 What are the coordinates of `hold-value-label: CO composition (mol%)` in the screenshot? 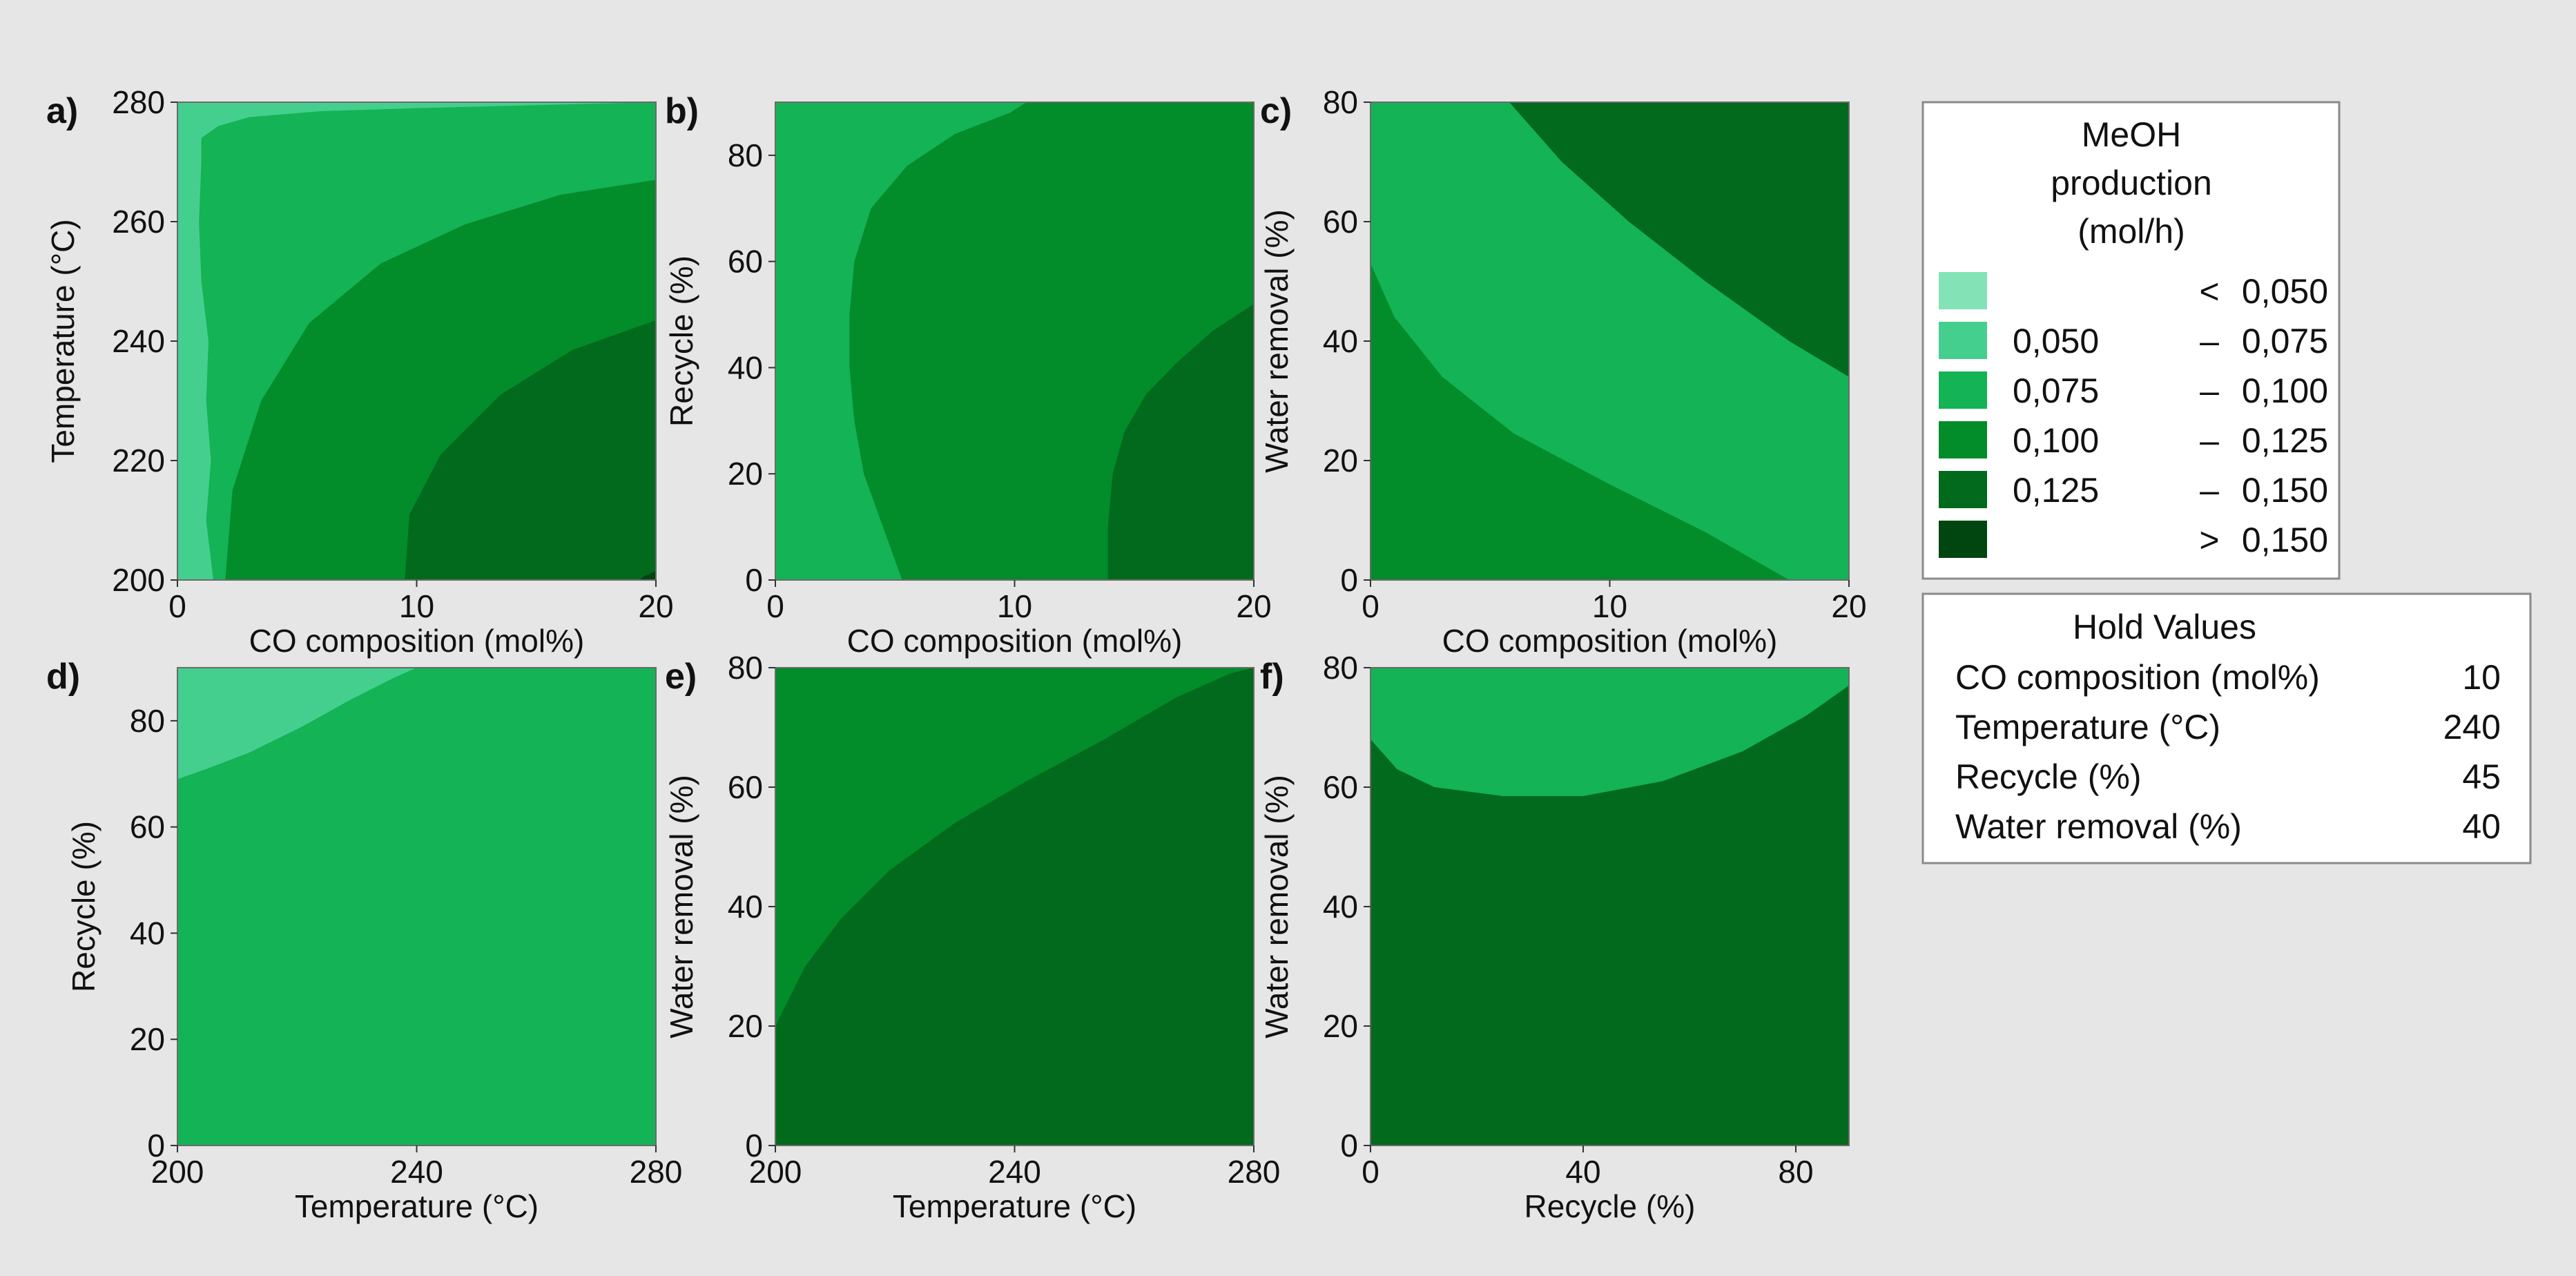 It's located at (2137, 677).